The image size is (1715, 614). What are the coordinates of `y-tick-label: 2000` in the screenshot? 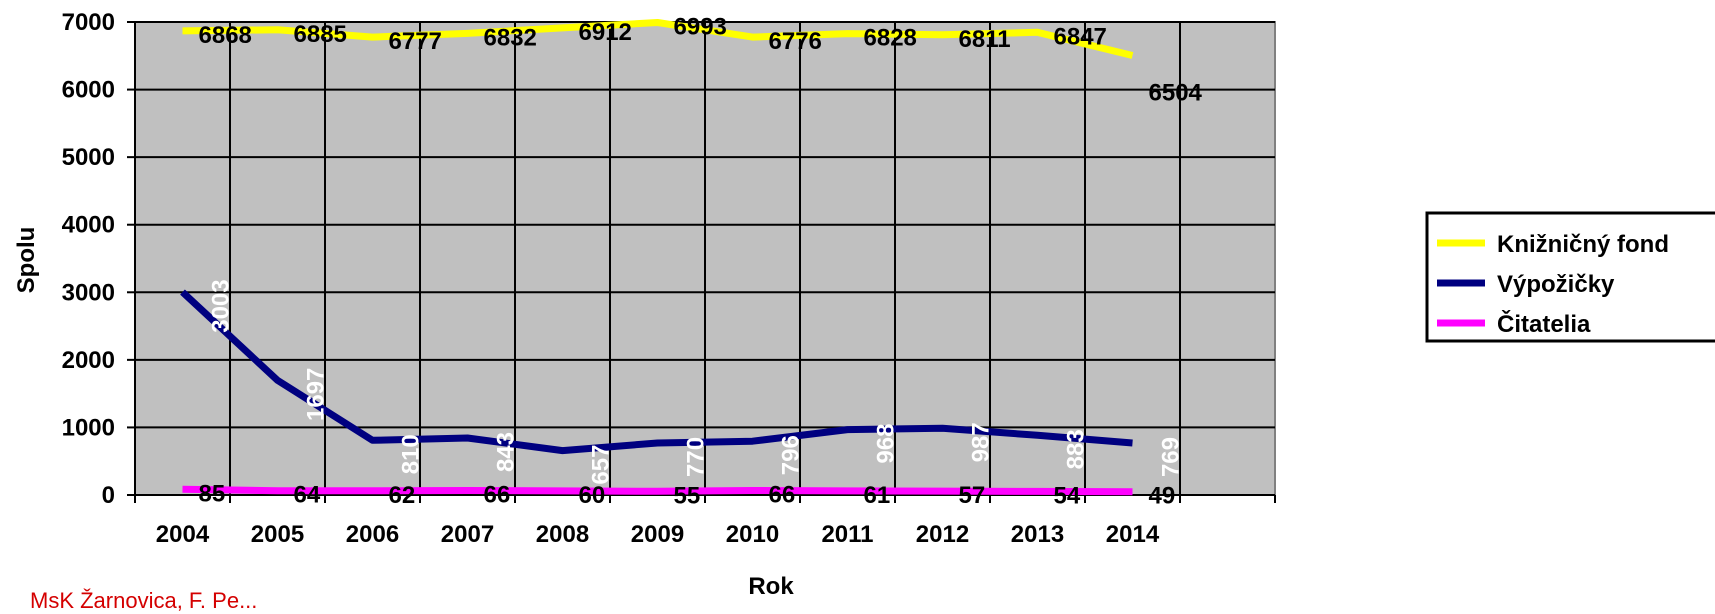 It's located at (88, 360).